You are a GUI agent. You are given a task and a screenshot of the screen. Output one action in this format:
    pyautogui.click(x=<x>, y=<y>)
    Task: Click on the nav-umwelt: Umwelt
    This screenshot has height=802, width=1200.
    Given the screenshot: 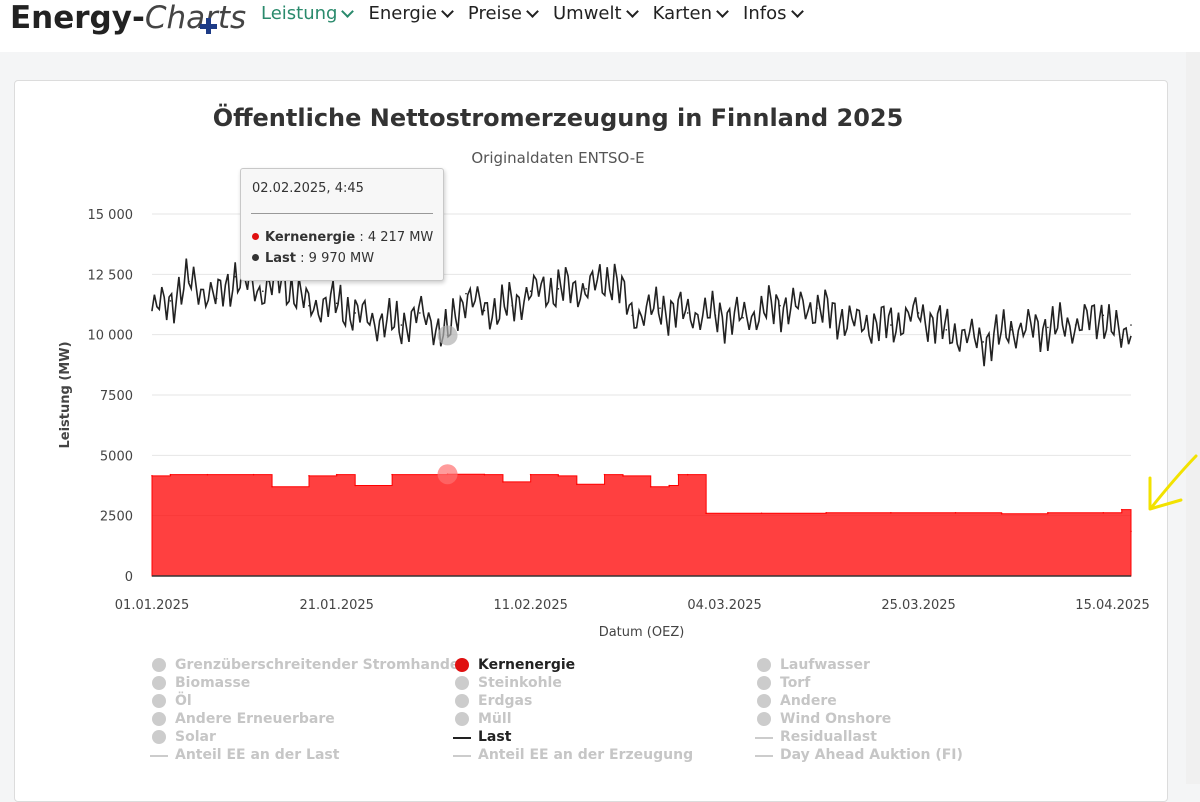 What is the action you would take?
    pyautogui.click(x=596, y=13)
    